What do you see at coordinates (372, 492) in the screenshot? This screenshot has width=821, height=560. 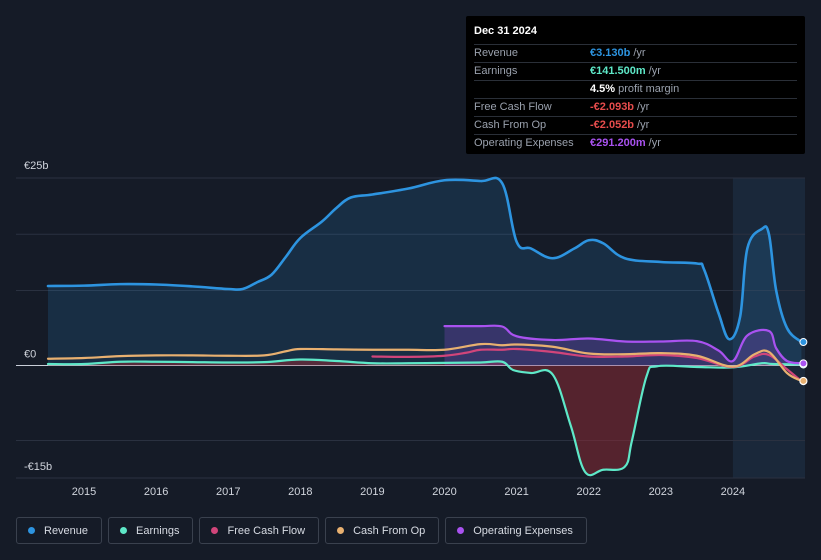 I see `x-tick-label: 2019` at bounding box center [372, 492].